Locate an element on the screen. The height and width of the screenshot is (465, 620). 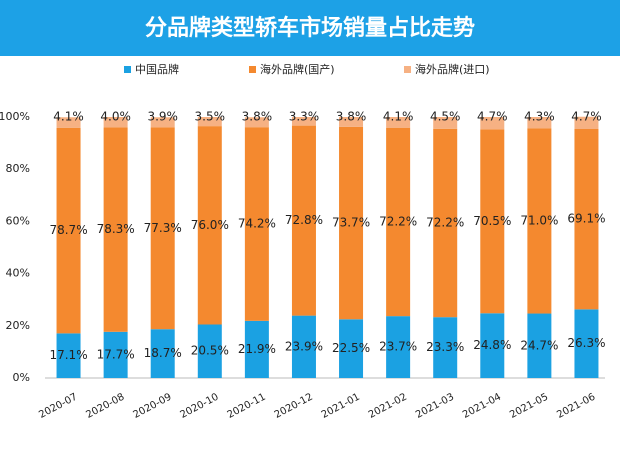
data-label: 4.3% is located at coordinates (539, 117).